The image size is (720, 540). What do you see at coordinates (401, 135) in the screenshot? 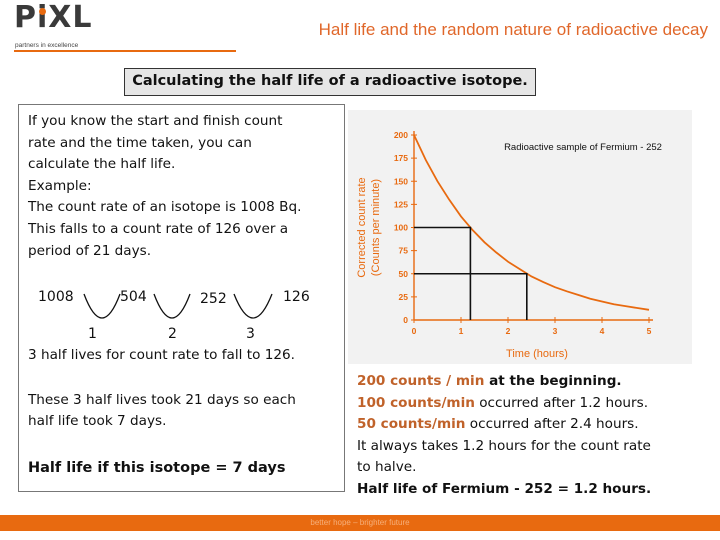
I see `y-tick-label: 200` at bounding box center [401, 135].